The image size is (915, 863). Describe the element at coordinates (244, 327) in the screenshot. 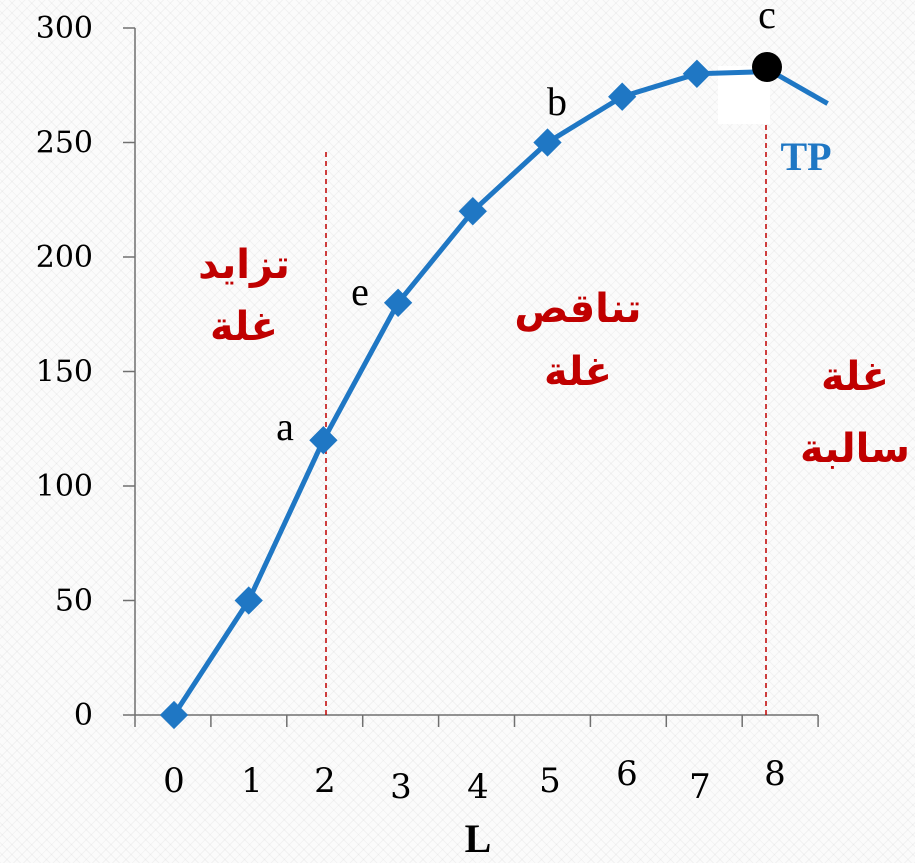

I see `region-label-1-line-2: غلة` at that location.